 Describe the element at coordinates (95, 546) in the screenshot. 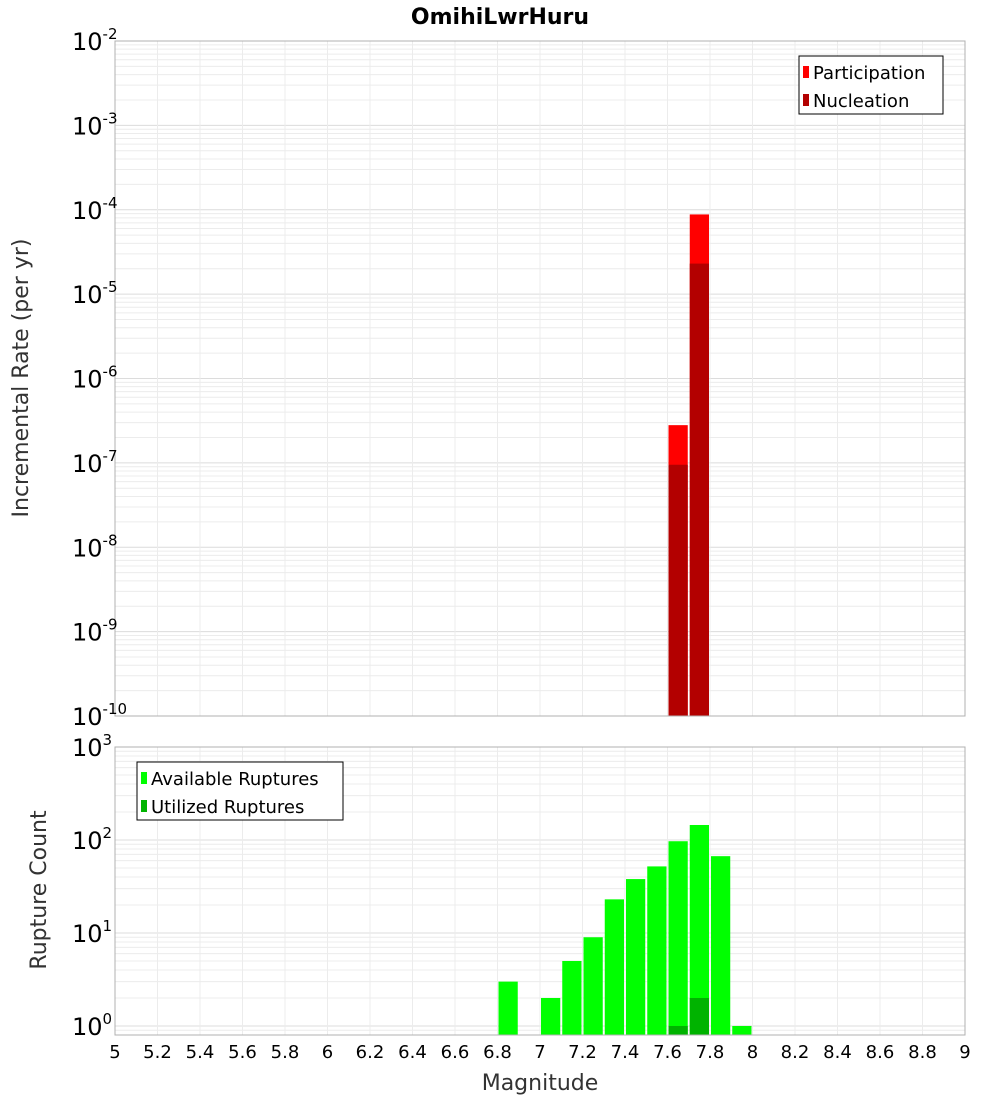

I see `y-tick-label: 10⁻⁸` at that location.